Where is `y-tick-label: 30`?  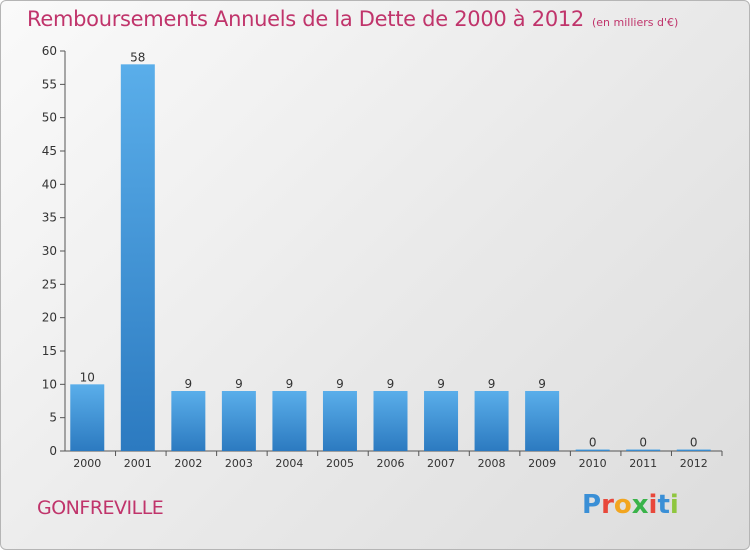
y-tick-label: 30 is located at coordinates (49, 251).